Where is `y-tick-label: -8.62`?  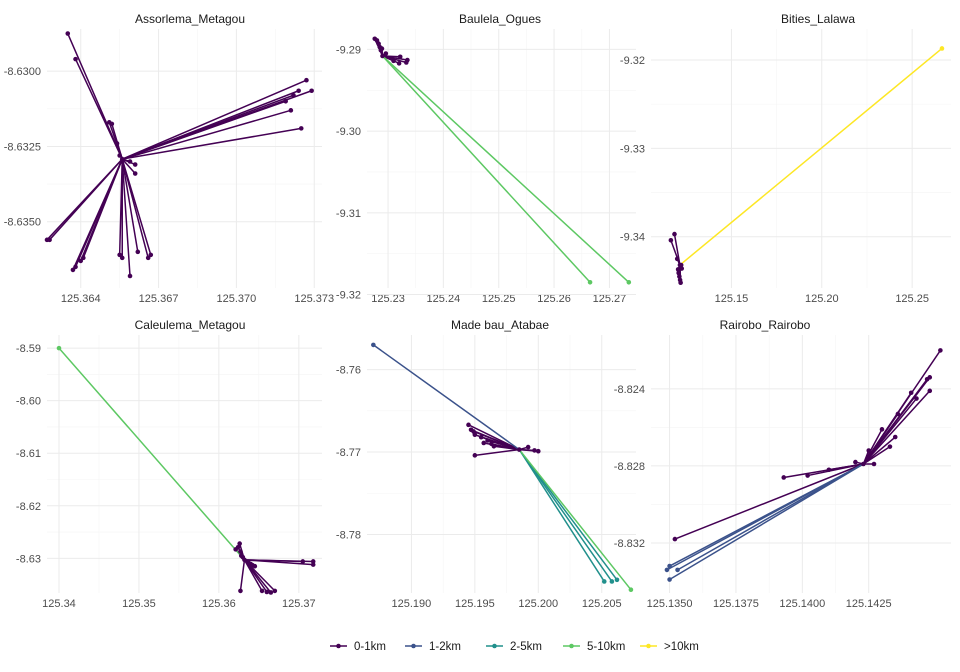
y-tick-label: -8.62 is located at coordinates (28, 507).